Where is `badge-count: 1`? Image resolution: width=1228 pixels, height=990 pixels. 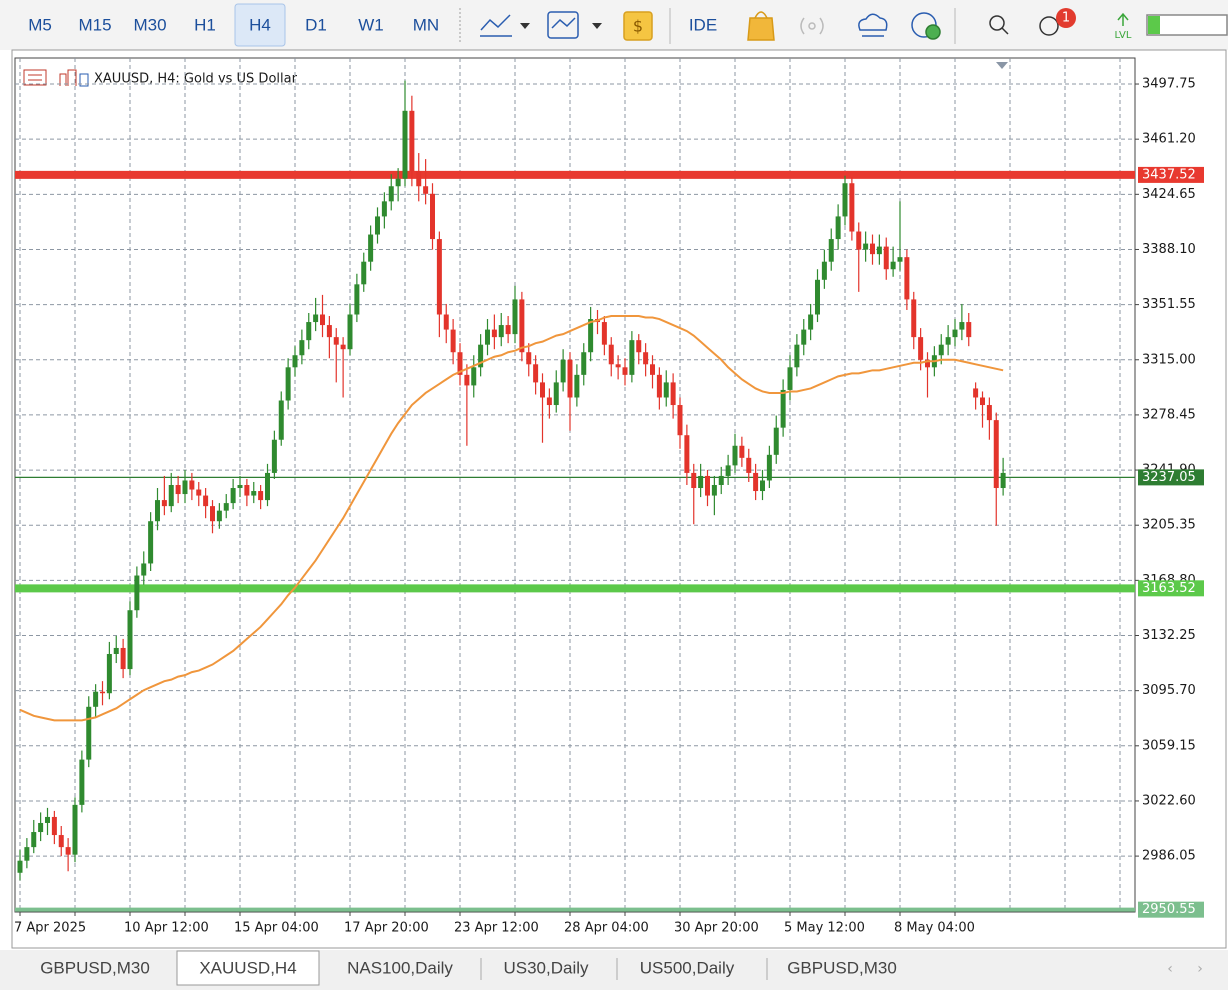 badge-count: 1 is located at coordinates (1066, 18).